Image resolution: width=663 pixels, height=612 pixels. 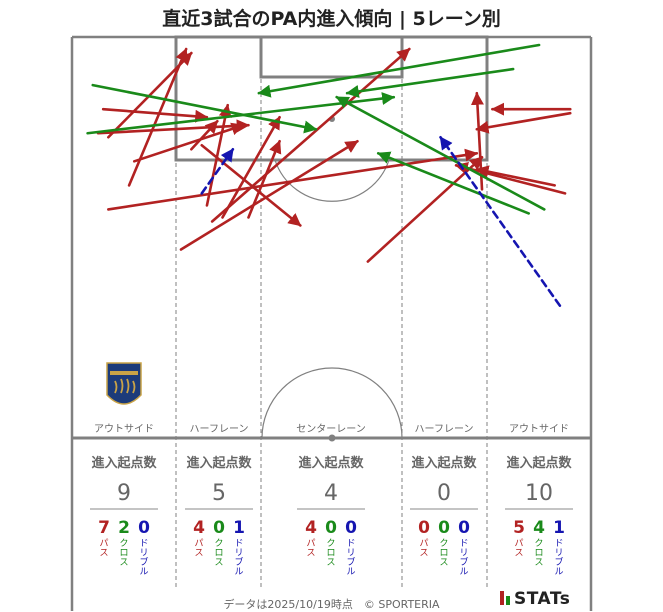 What do you see at coordinates (104, 528) in the screenshot?
I see `stat-pass-count: 7` at bounding box center [104, 528].